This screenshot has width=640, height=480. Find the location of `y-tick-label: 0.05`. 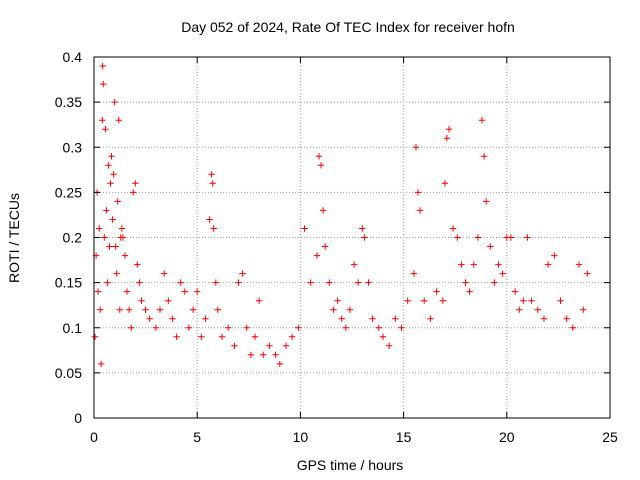

y-tick-label: 0.05 is located at coordinates (68, 373).